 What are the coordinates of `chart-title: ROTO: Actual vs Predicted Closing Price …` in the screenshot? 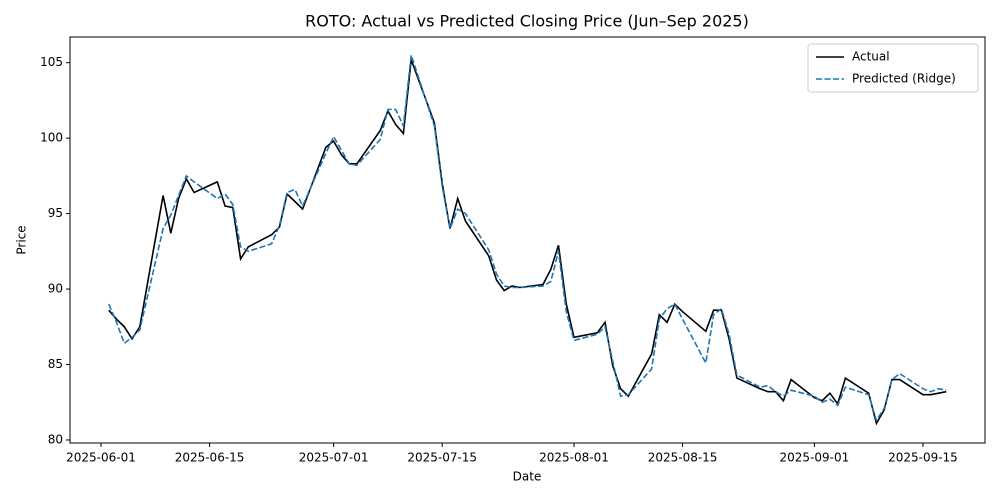 It's located at (527, 21).